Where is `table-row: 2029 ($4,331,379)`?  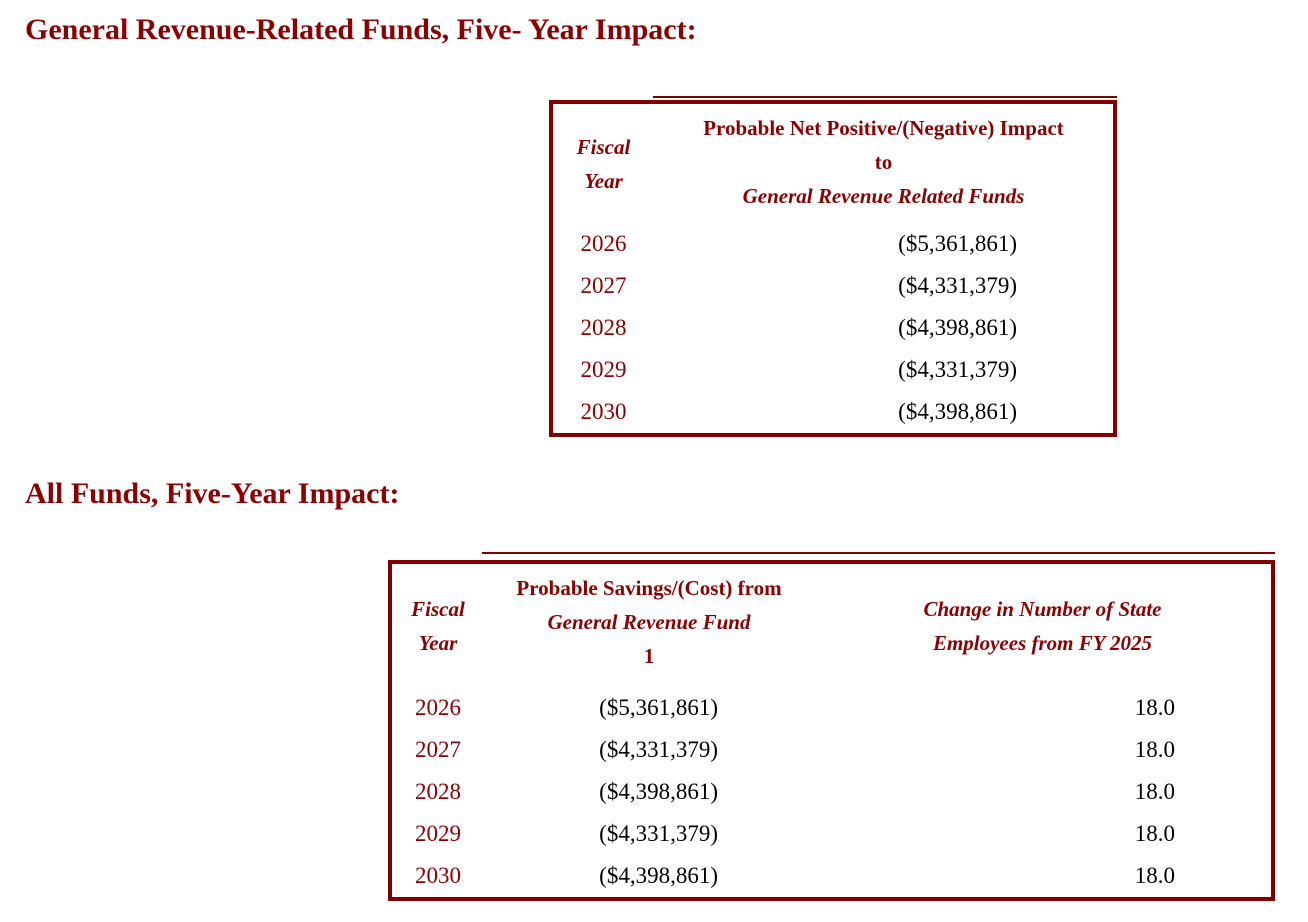 table-row: 2029 ($4,331,379) is located at coordinates (833, 370).